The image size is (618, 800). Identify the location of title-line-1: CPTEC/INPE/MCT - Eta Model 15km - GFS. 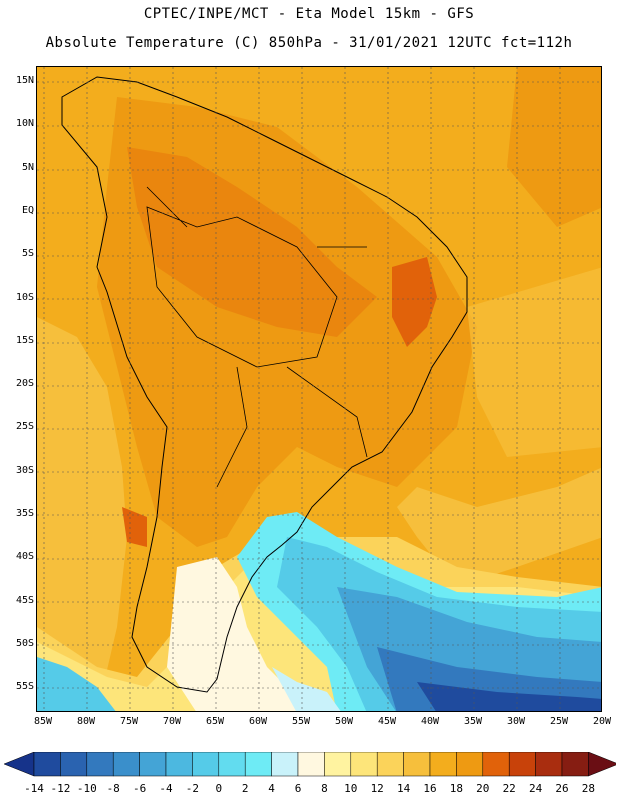
(309, 14).